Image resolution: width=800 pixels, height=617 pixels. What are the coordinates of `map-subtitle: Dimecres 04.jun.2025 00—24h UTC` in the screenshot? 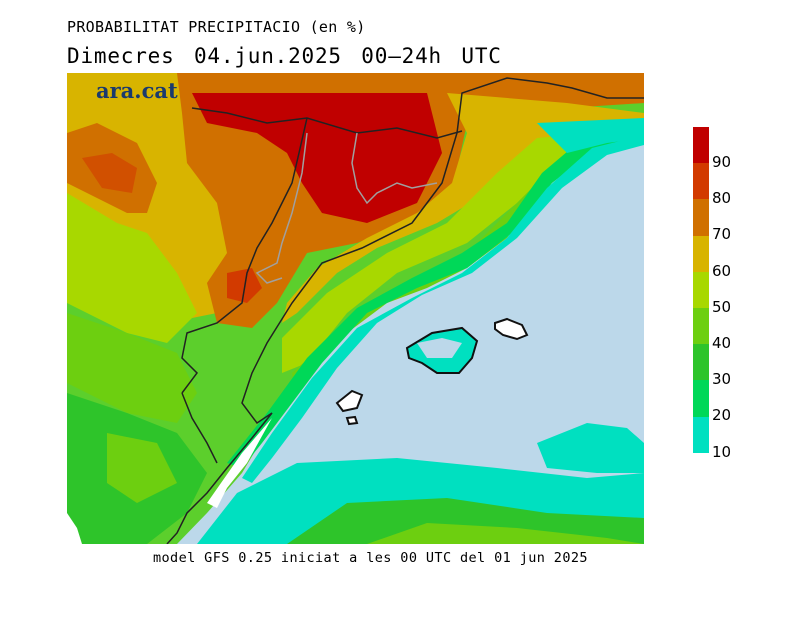 It's located at (284, 56).